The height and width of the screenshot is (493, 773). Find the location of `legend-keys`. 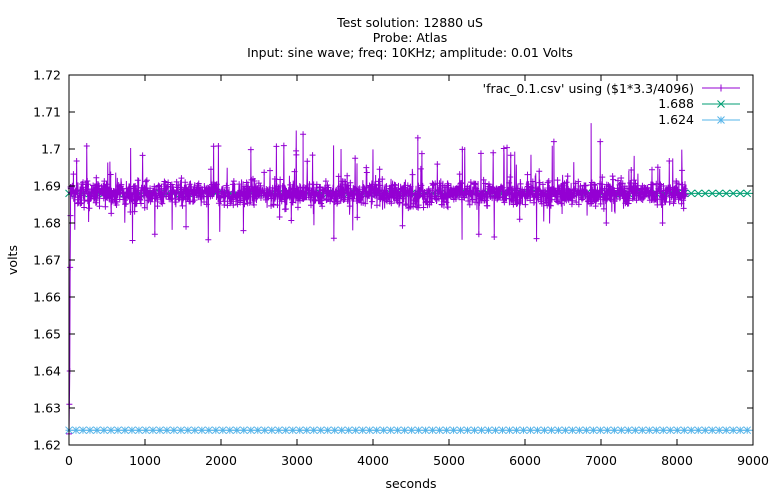

legend-keys is located at coordinates (721, 104).